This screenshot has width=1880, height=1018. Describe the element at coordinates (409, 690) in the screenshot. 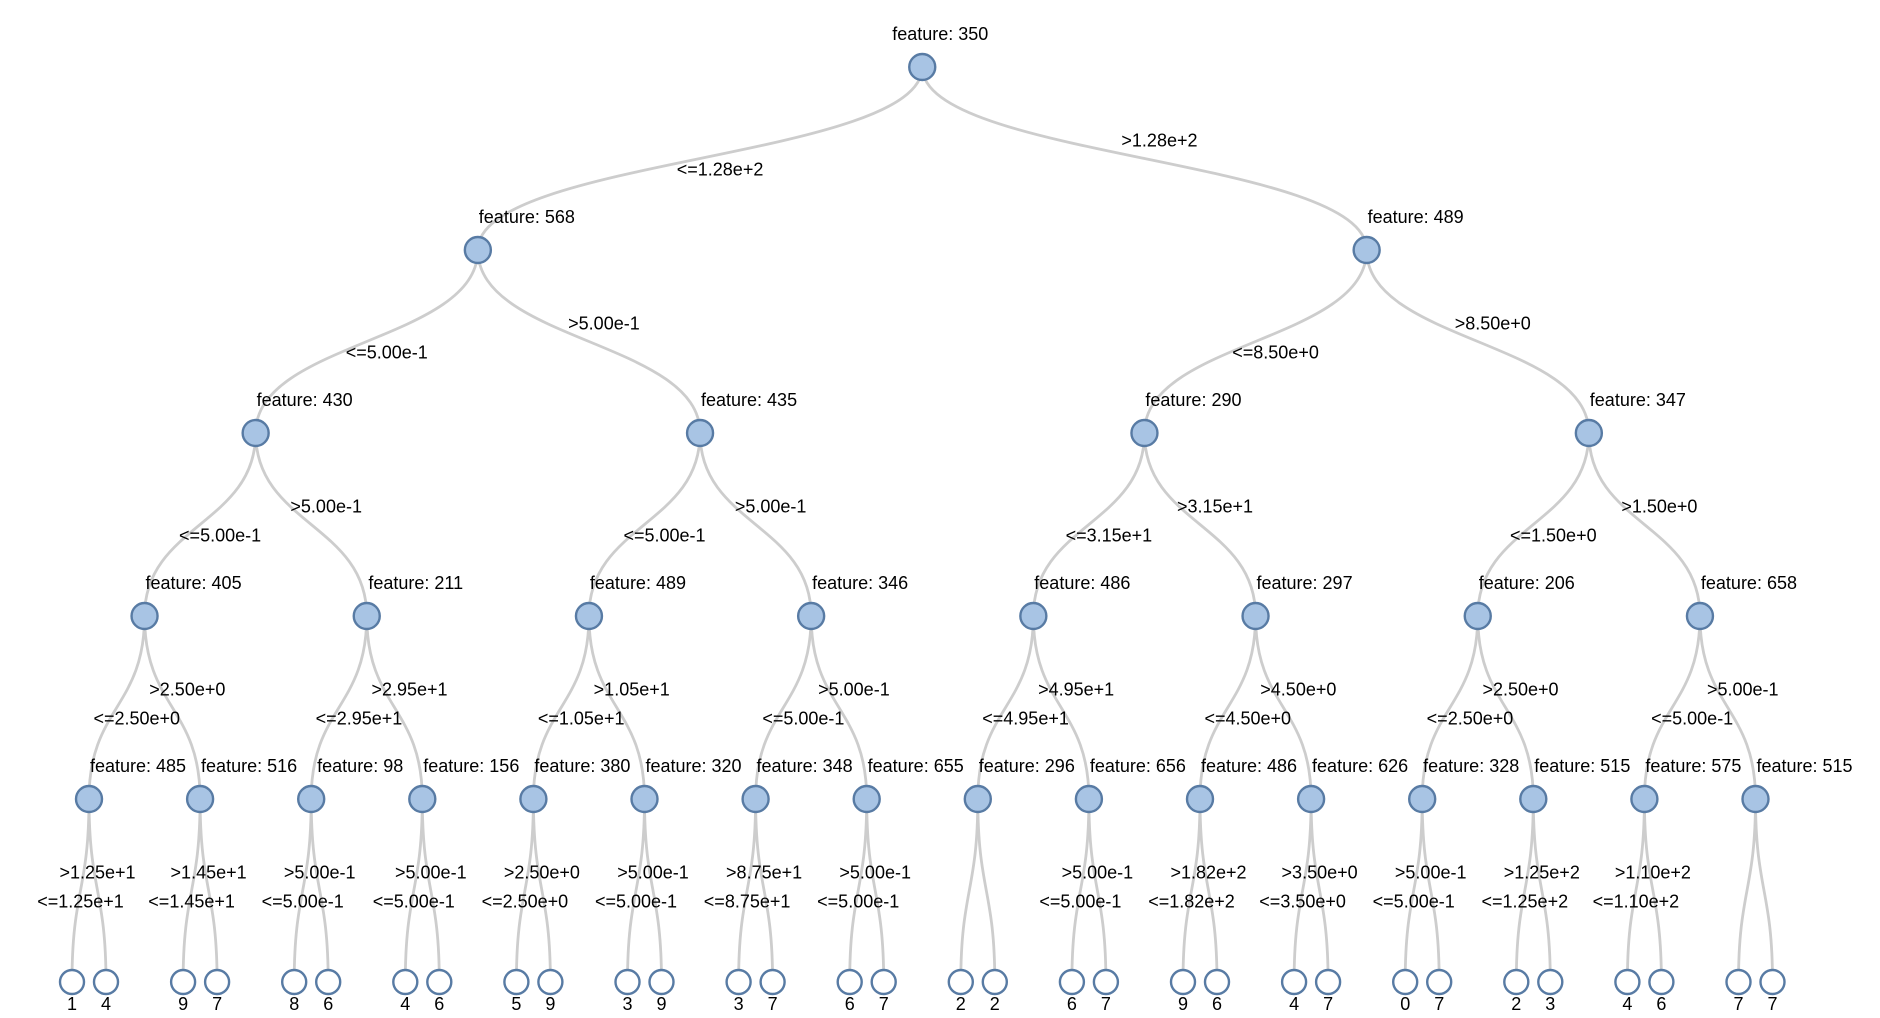

I see `edge-threshold-label: >2.95e+1` at that location.